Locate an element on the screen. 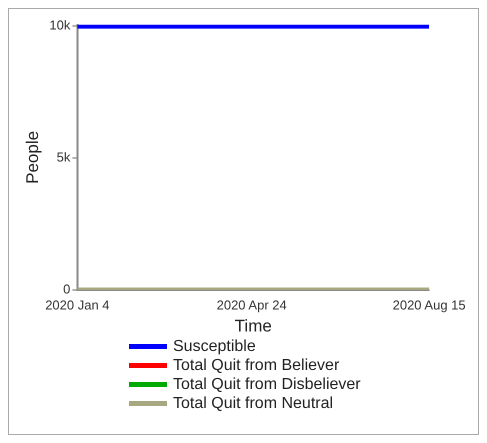 This screenshot has height=443, width=487. legend-label: Total Quit from Neutral is located at coordinates (253, 403).